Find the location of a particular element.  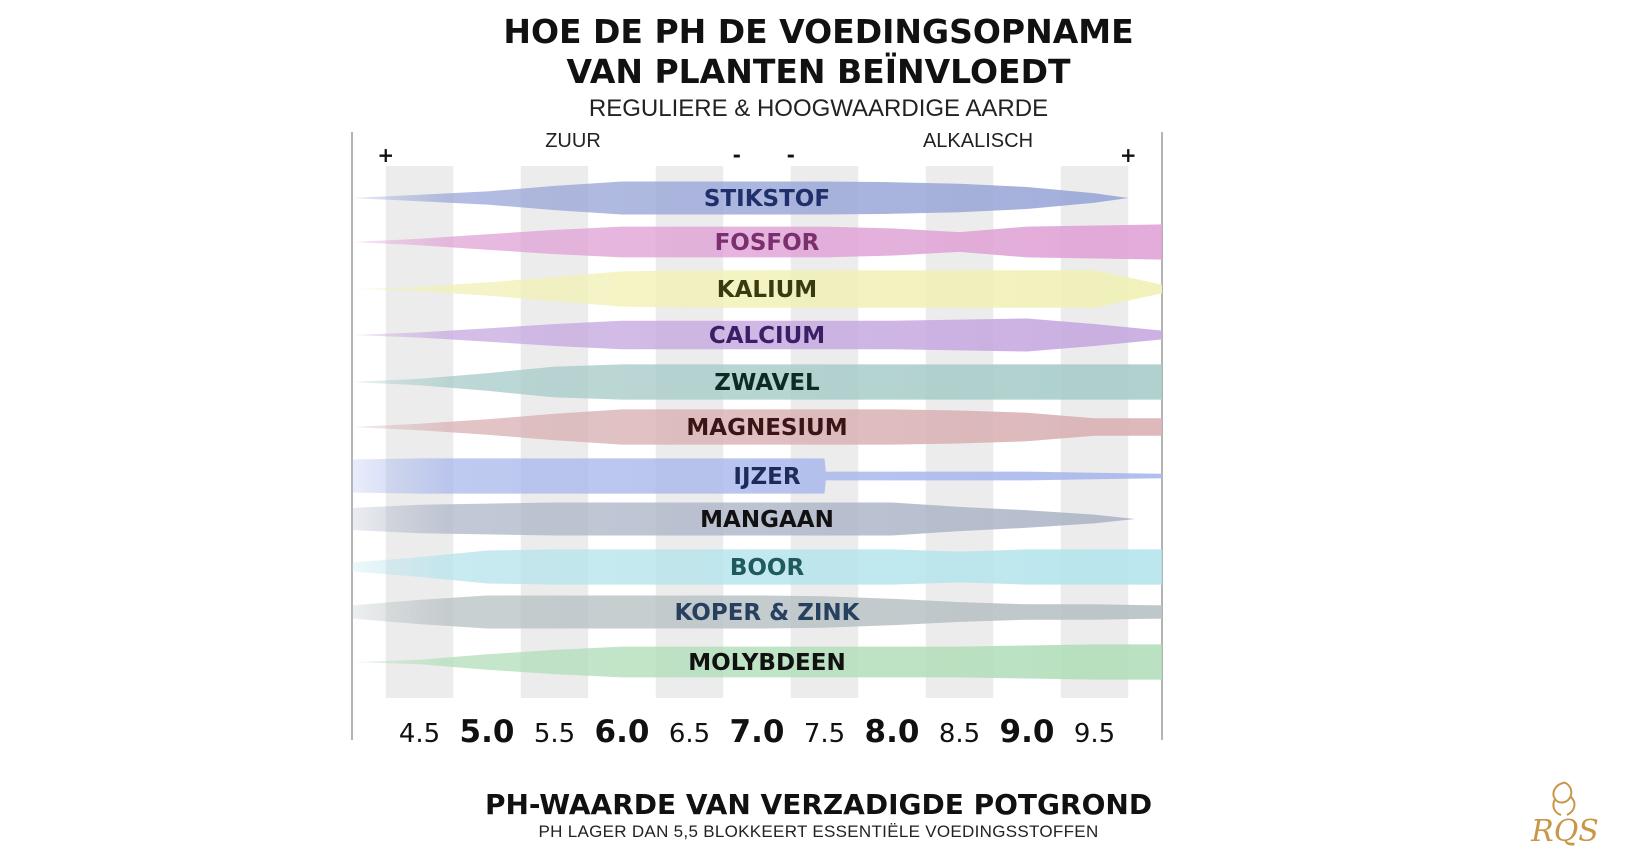

rqs-logo: RQS is located at coordinates (1564, 815).